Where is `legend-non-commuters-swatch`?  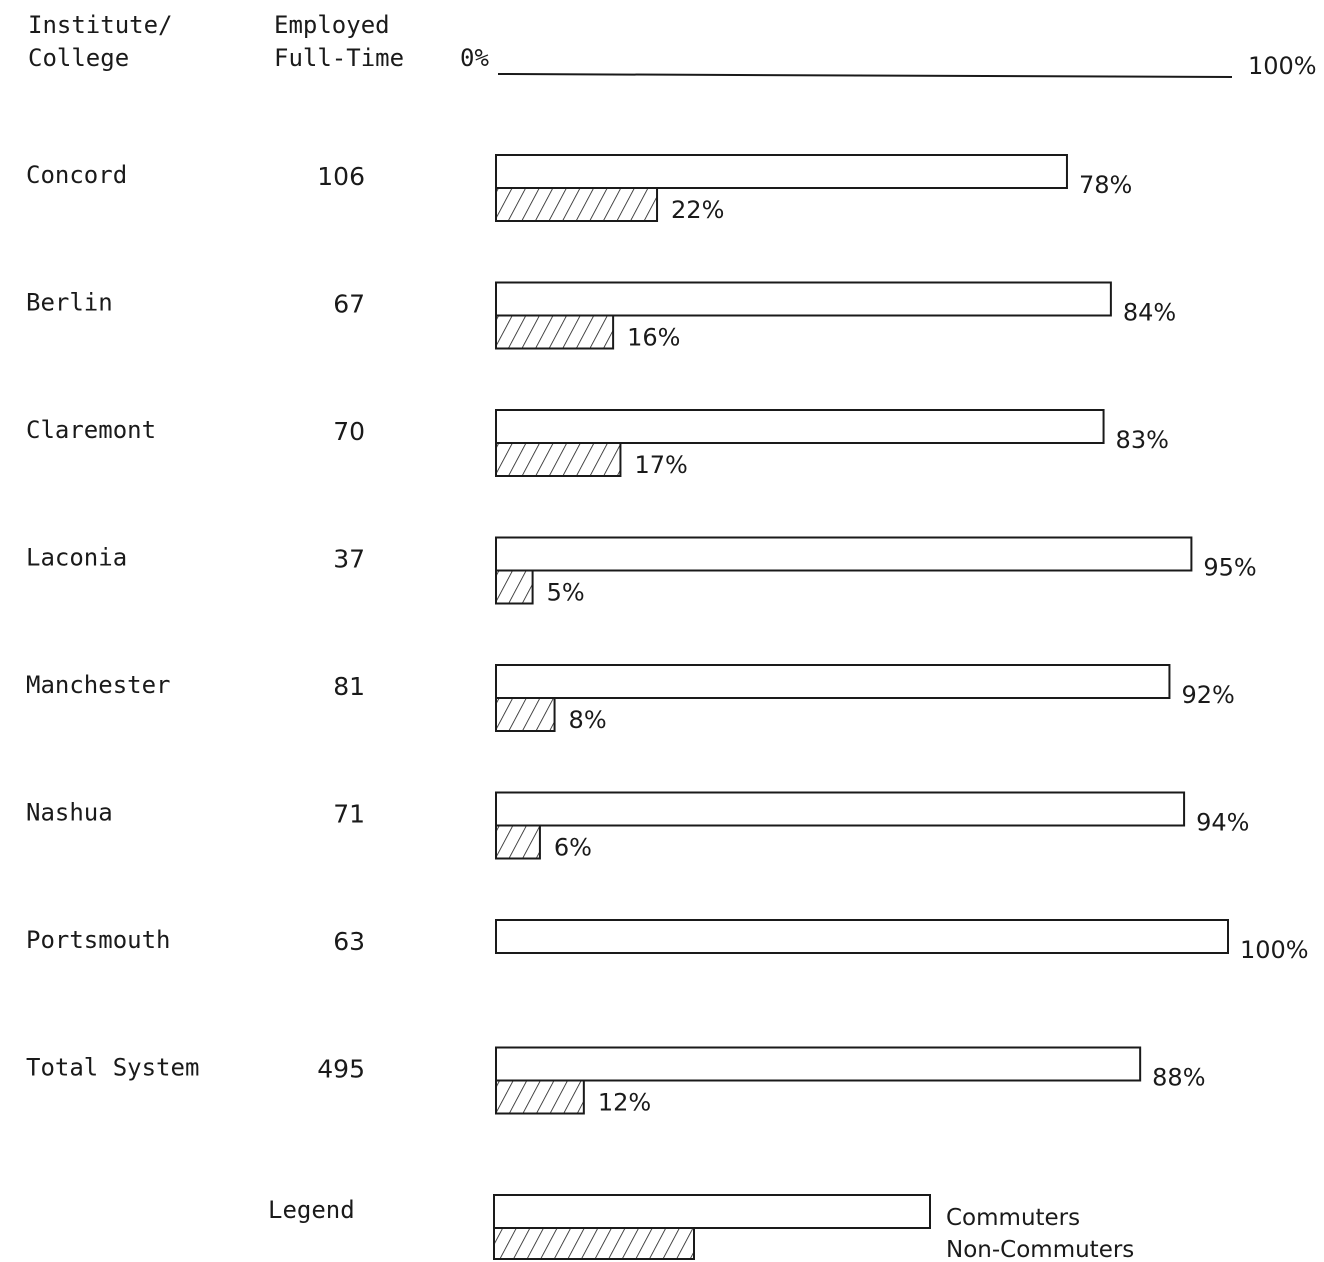
legend-non-commuters-swatch is located at coordinates (594, 1243).